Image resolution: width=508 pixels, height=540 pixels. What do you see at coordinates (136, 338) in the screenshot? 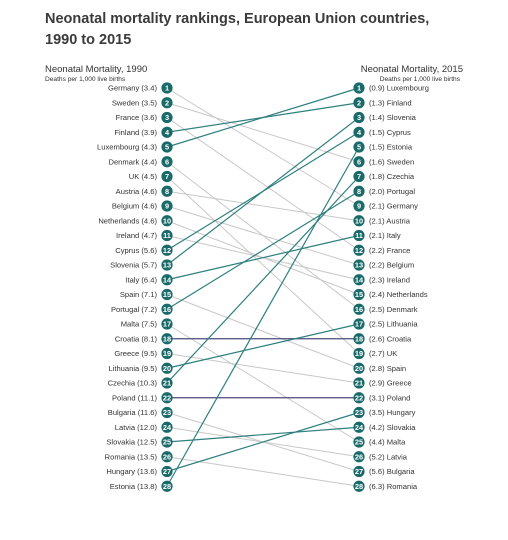
I see `left-country-label: Croatia (8.1)` at bounding box center [136, 338].